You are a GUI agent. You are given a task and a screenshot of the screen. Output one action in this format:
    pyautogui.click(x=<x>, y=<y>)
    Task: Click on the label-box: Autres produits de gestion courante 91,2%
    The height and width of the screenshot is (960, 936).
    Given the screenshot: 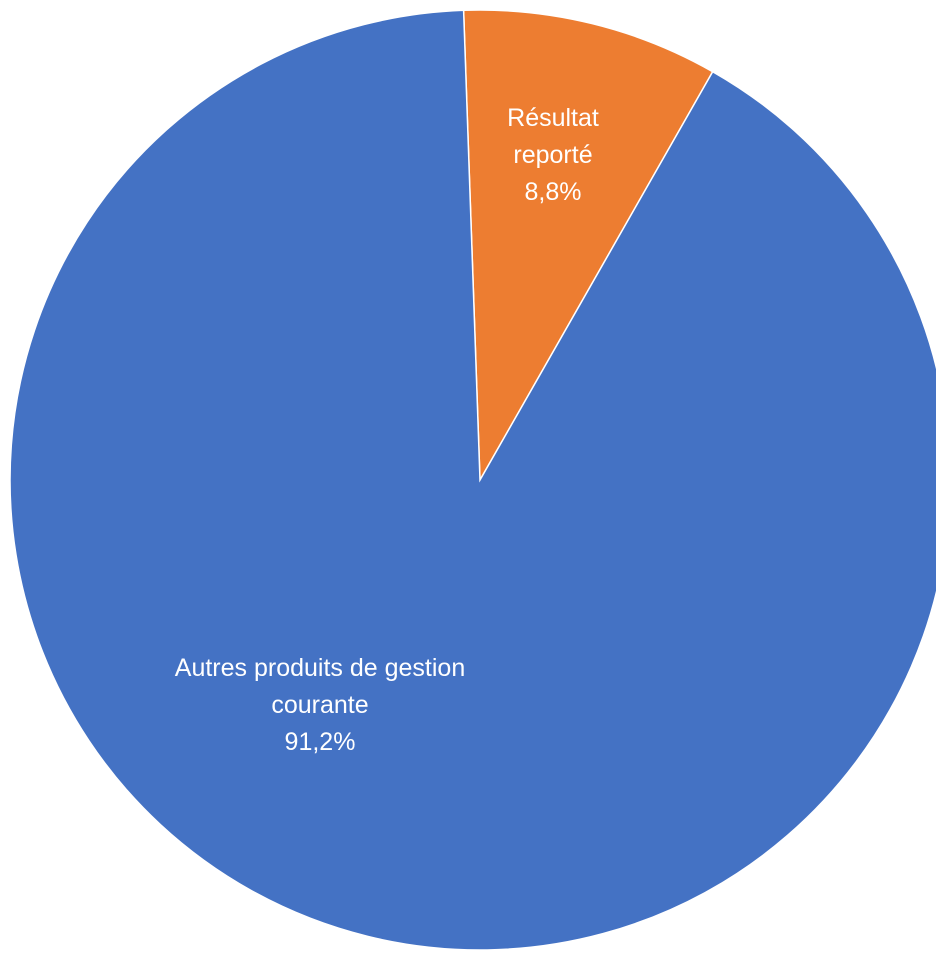 What is the action you would take?
    pyautogui.click(x=320, y=705)
    